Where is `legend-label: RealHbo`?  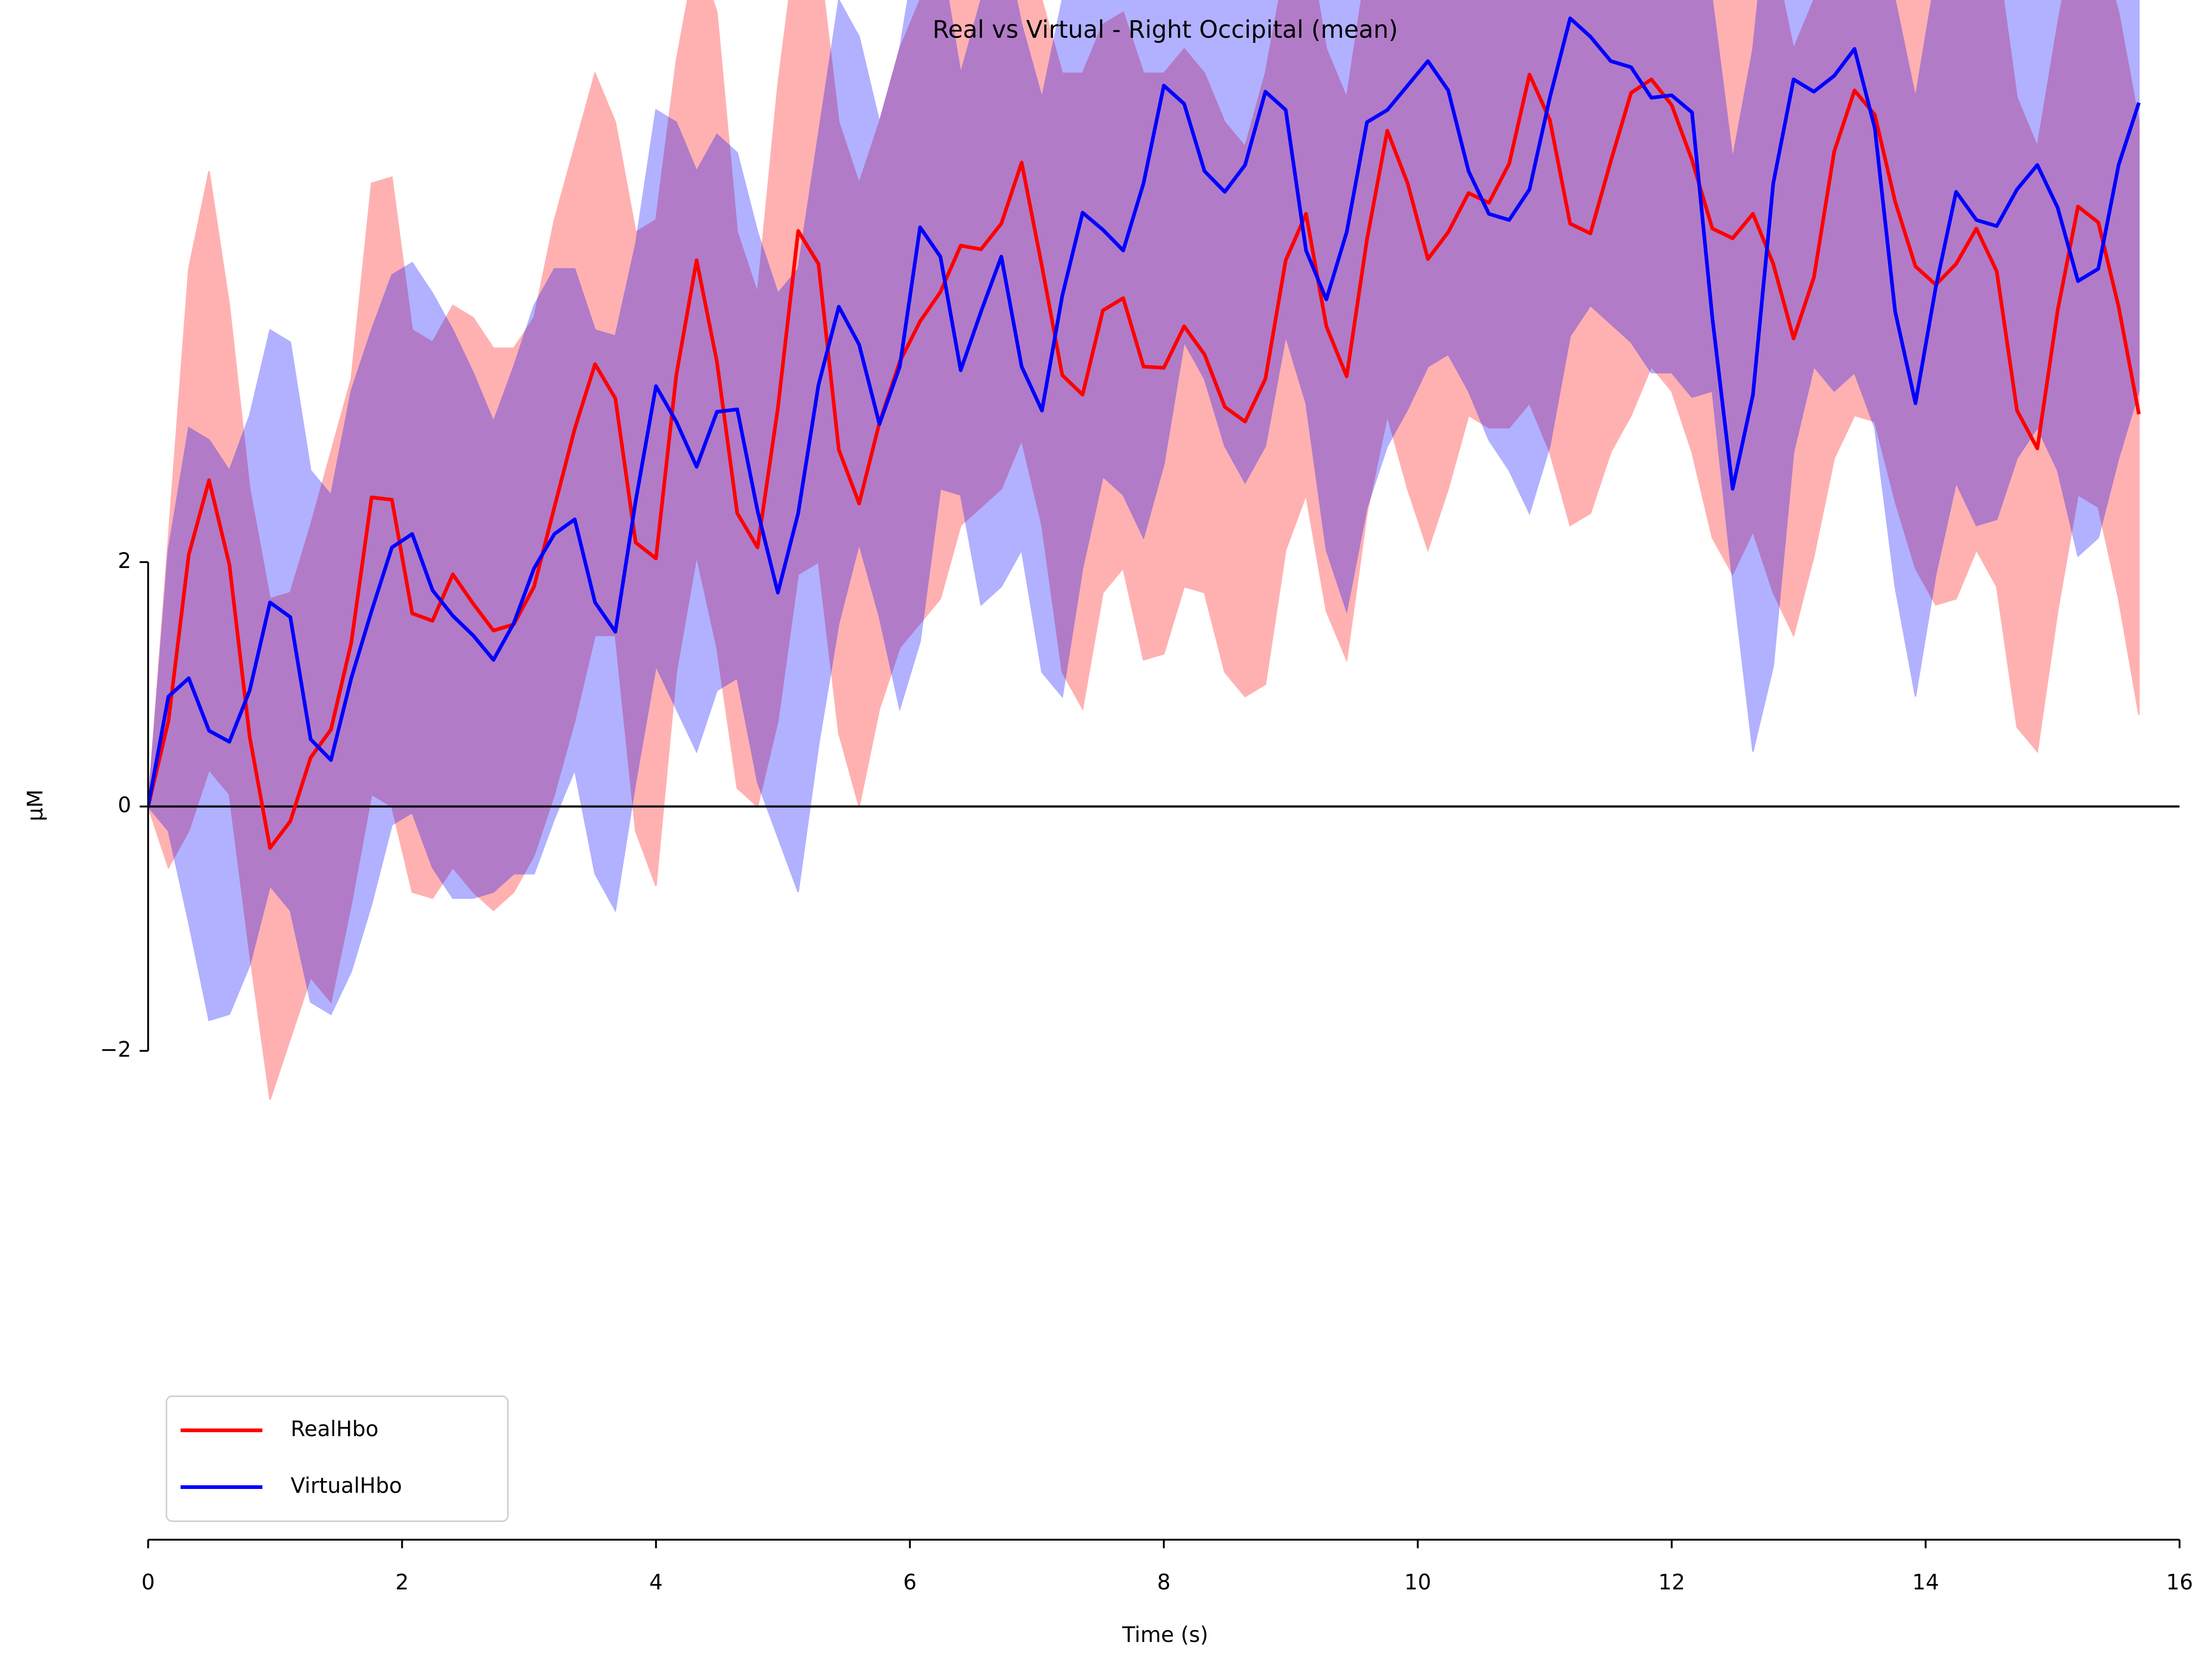 legend-label: RealHbo is located at coordinates (335, 1428).